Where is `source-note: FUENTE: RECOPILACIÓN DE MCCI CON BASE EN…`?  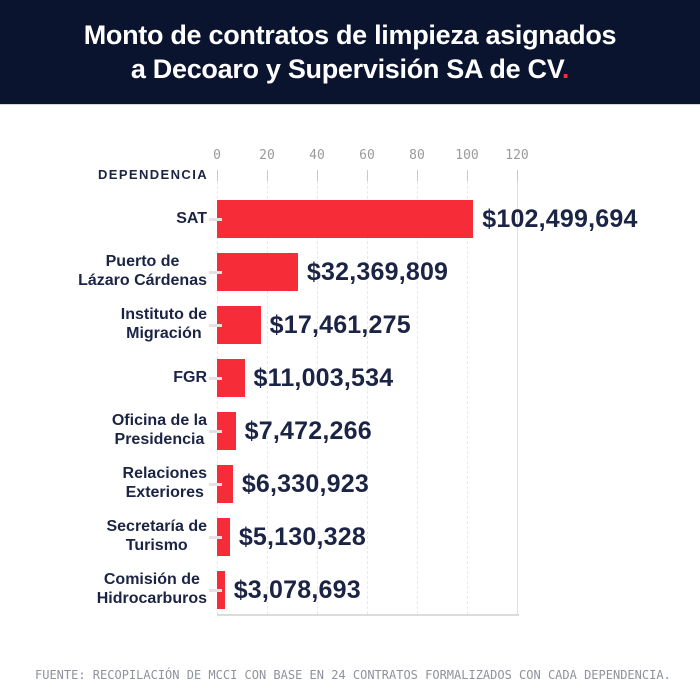 source-note: FUENTE: RECOPILACIÓN DE MCCI CON BASE EN… is located at coordinates (353, 675).